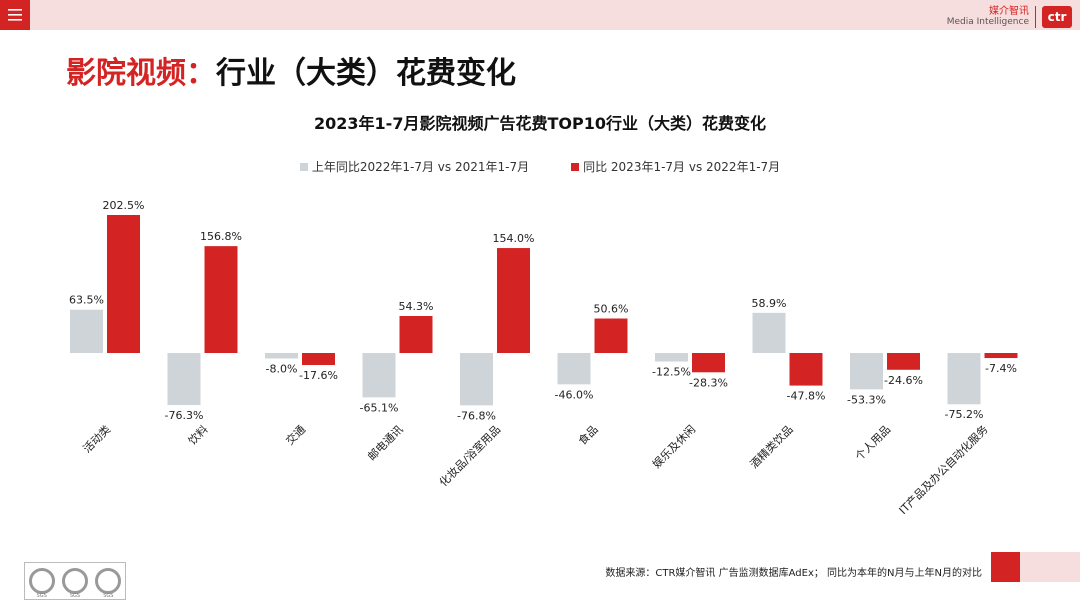 The width and height of the screenshot is (1080, 608). Describe the element at coordinates (769, 303) in the screenshot. I see `data-label: 58.9%` at that location.